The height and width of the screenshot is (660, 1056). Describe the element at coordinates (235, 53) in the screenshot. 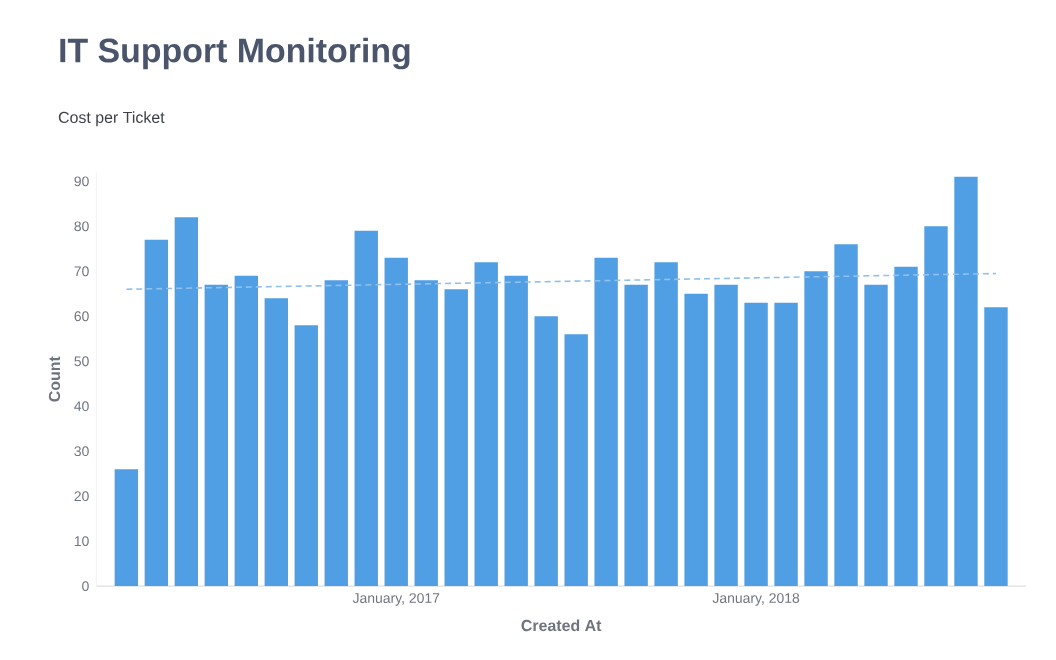

I see `chart-title: IT Support Monitoring` at that location.